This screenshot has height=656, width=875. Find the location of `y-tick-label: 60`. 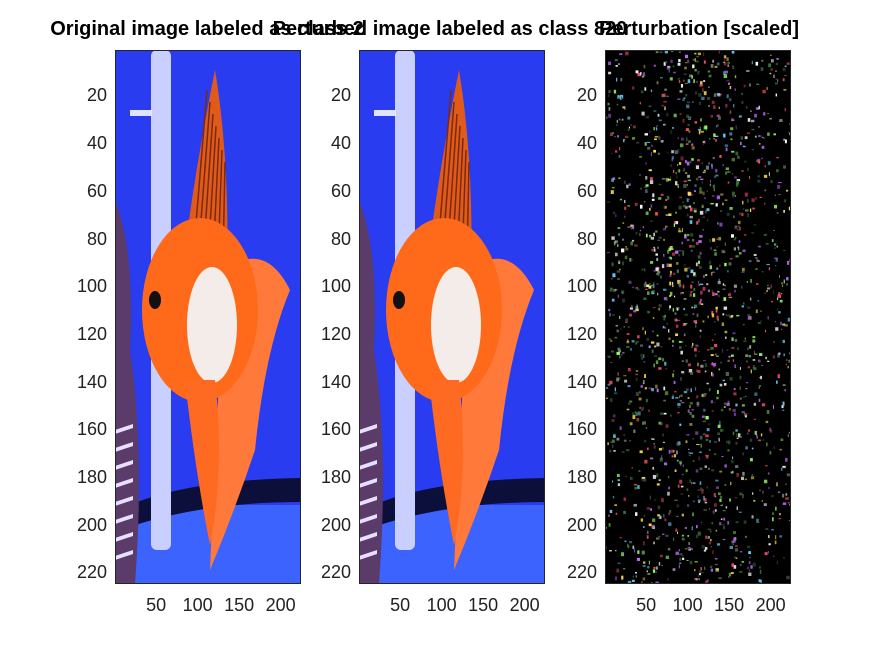

y-tick-label: 60 is located at coordinates (586, 190).